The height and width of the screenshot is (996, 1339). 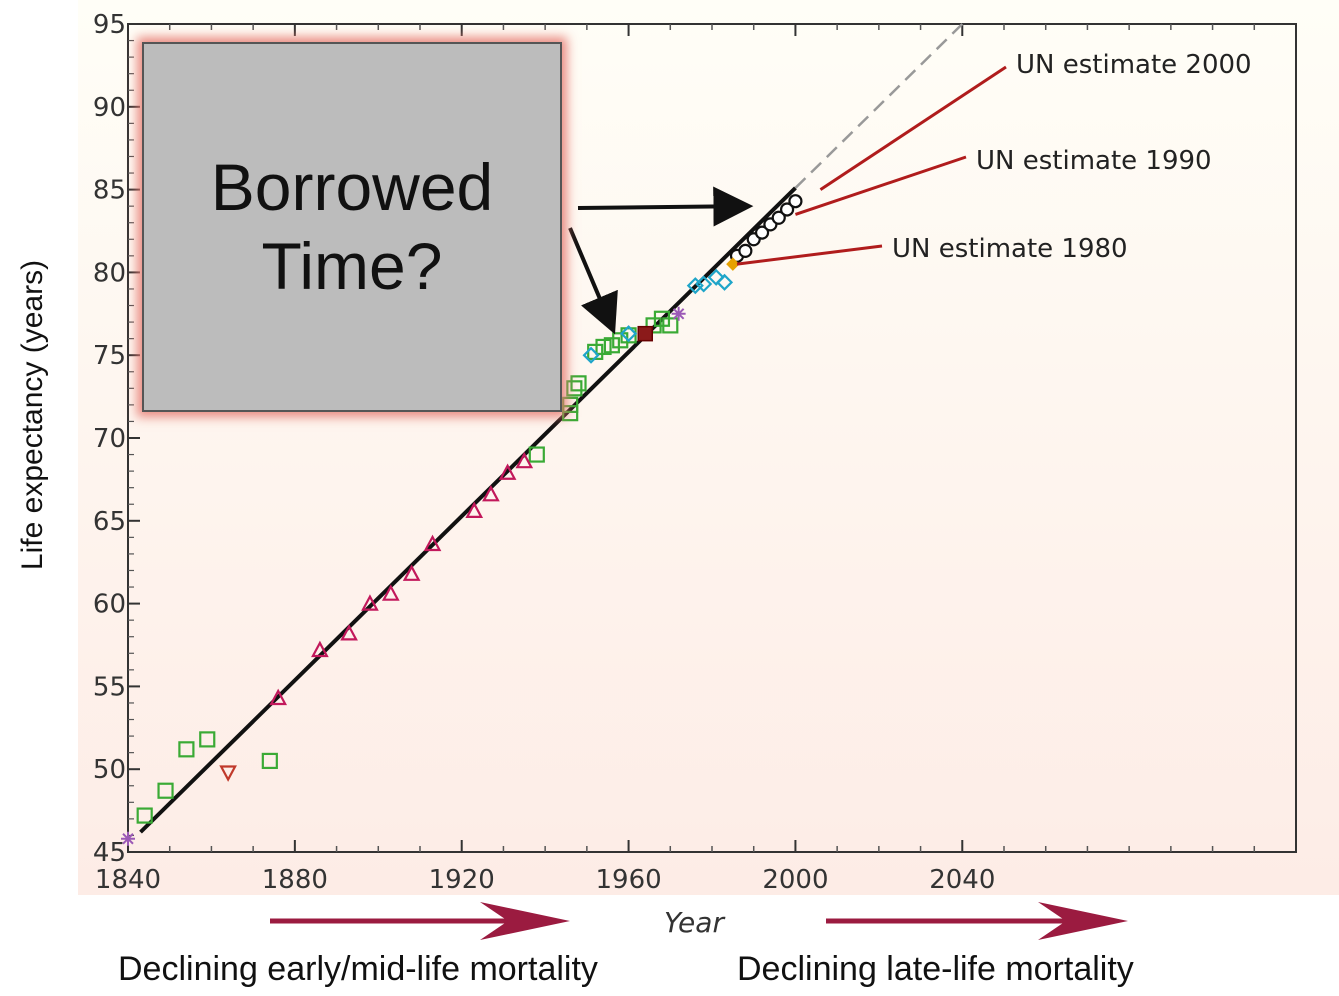 What do you see at coordinates (109, 191) in the screenshot?
I see `y-tick-label: 85` at bounding box center [109, 191].